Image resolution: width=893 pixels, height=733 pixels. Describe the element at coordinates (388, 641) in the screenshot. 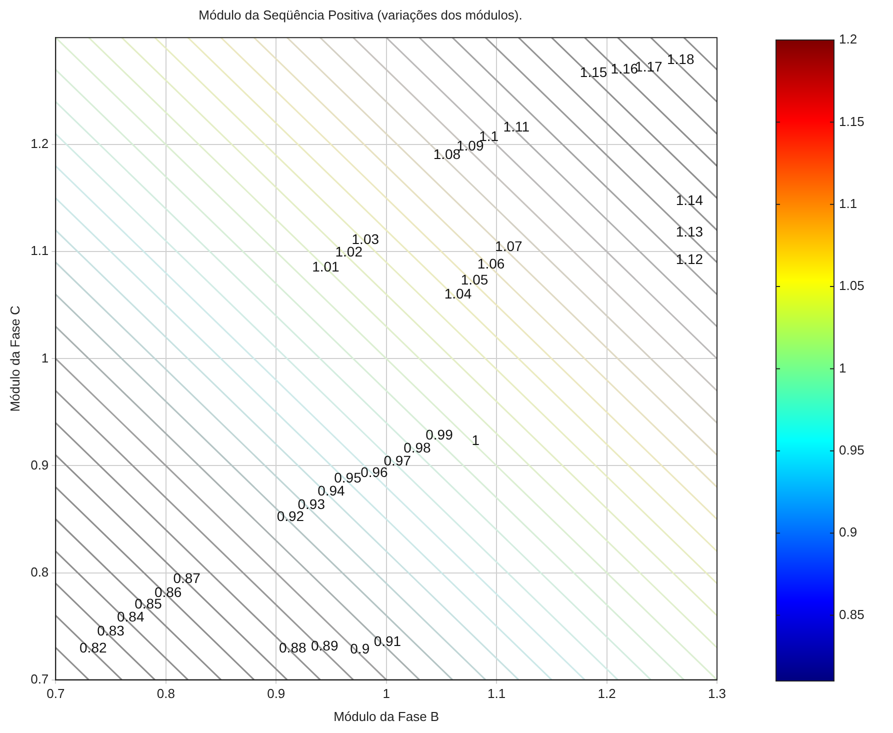

I see `annotation: 0.91` at that location.